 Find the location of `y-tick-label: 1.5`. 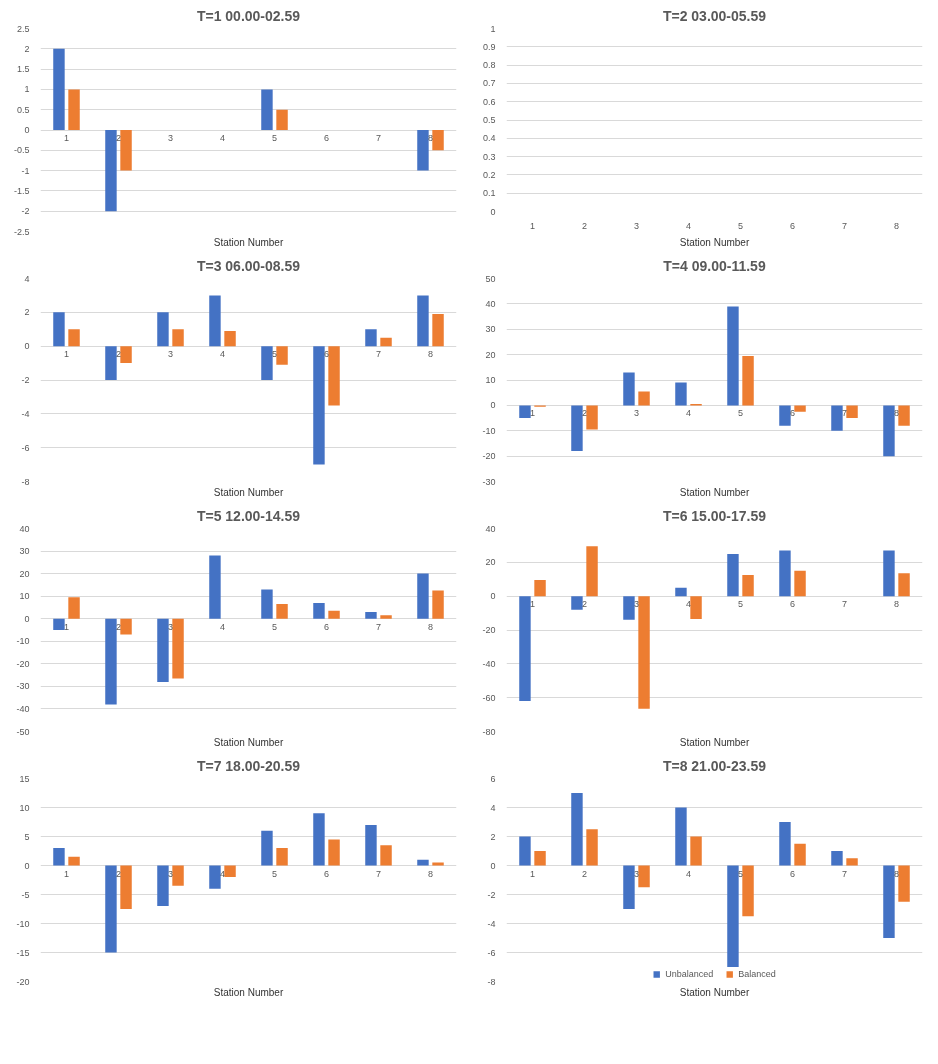

y-tick-label: 1.5 is located at coordinates (23, 69).